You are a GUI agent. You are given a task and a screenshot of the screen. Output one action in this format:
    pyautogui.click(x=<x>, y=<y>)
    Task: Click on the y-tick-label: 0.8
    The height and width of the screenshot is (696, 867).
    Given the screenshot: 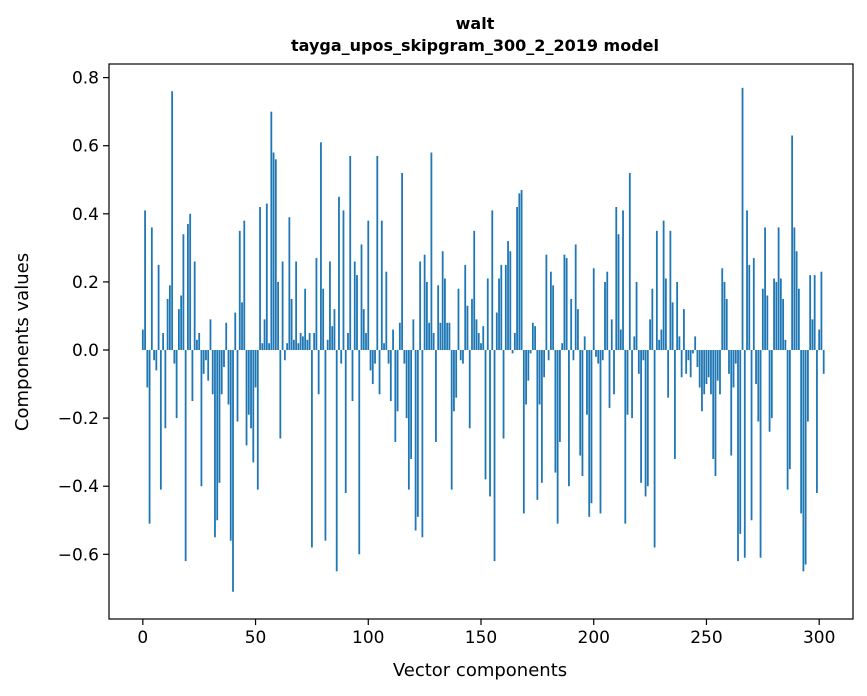 What is the action you would take?
    pyautogui.click(x=85, y=79)
    